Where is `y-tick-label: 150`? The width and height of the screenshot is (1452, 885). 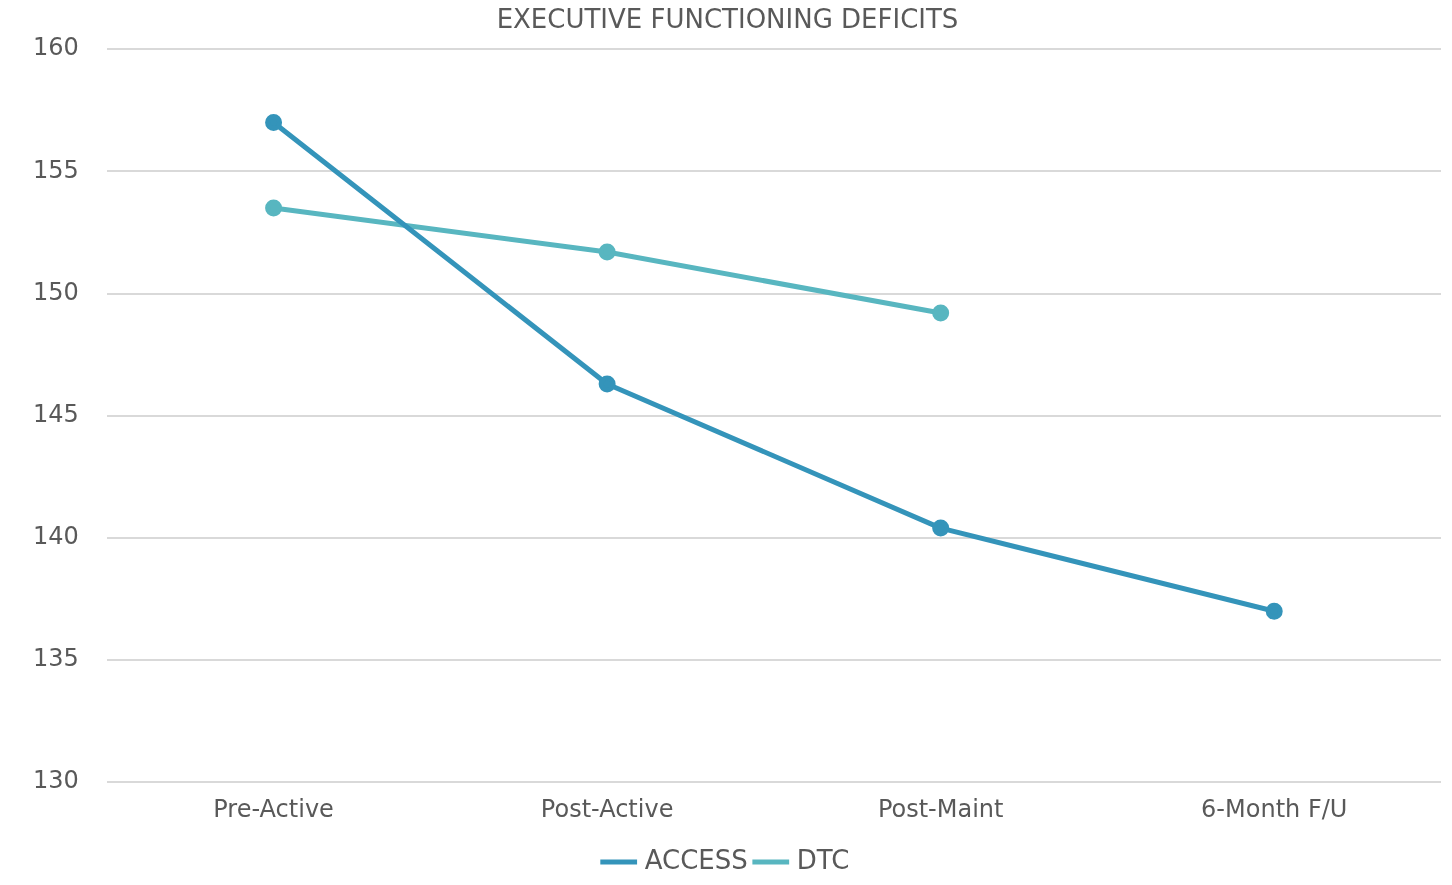
y-tick-label: 150 is located at coordinates (56, 291).